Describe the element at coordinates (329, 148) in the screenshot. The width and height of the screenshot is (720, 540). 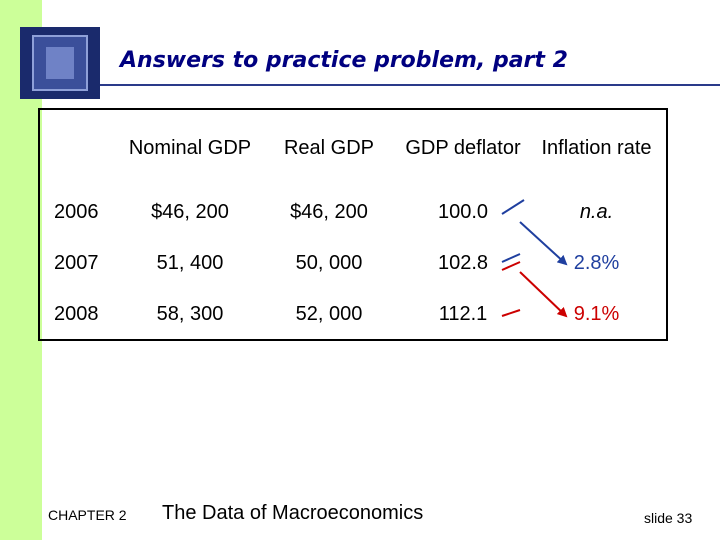
I see `header-real-gdp: Real GDP` at that location.